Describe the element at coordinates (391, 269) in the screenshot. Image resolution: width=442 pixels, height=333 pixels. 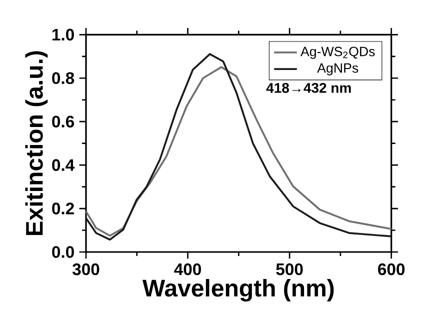
I see `x-tick-label: 600` at that location.